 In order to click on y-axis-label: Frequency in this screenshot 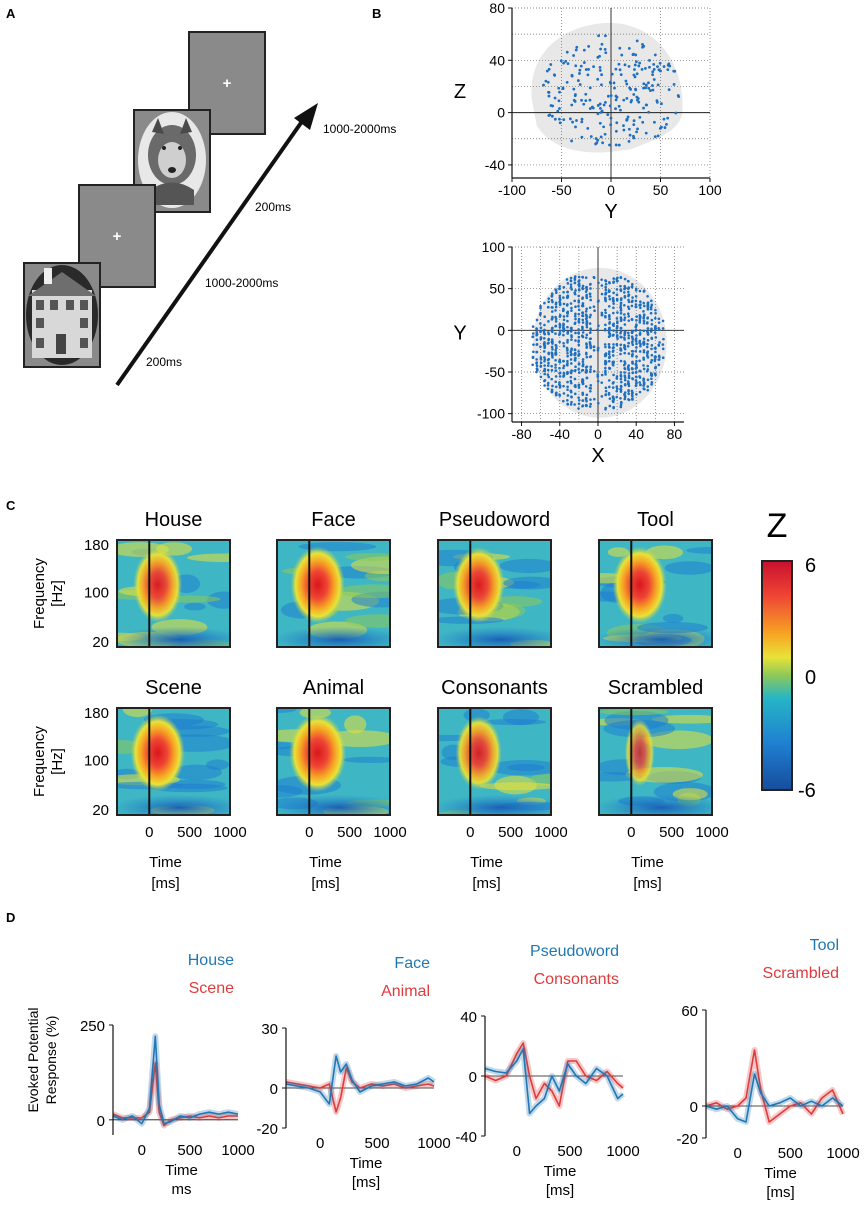, I will do `click(39, 761)`.